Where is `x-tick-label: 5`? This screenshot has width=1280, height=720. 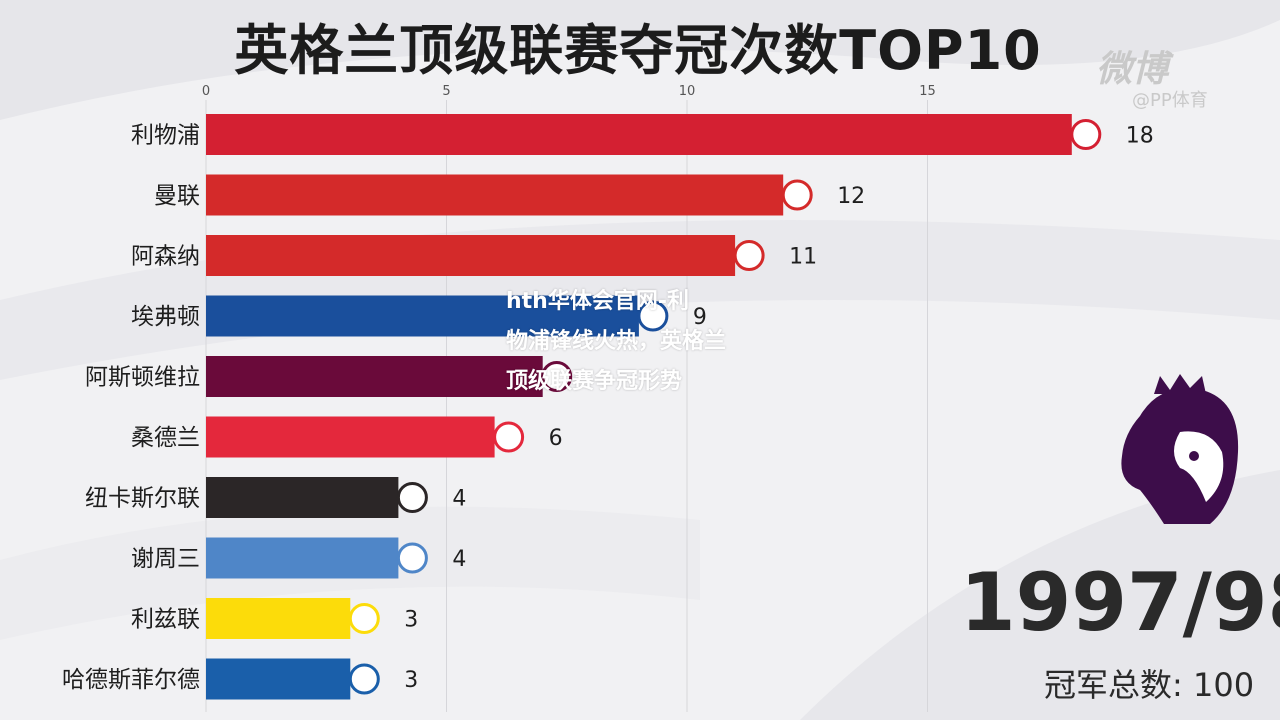 x-tick-label: 5 is located at coordinates (446, 91).